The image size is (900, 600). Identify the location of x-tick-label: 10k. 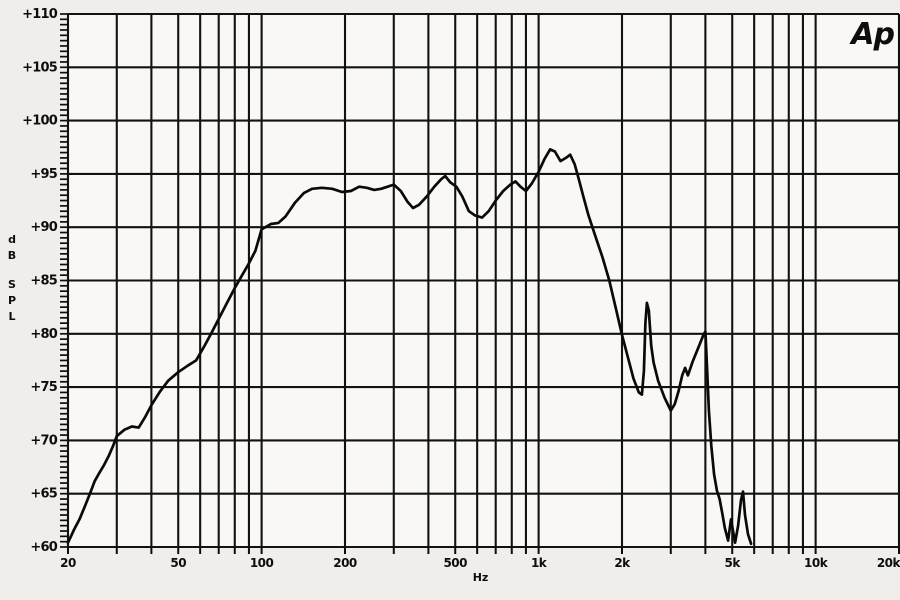
(816, 563).